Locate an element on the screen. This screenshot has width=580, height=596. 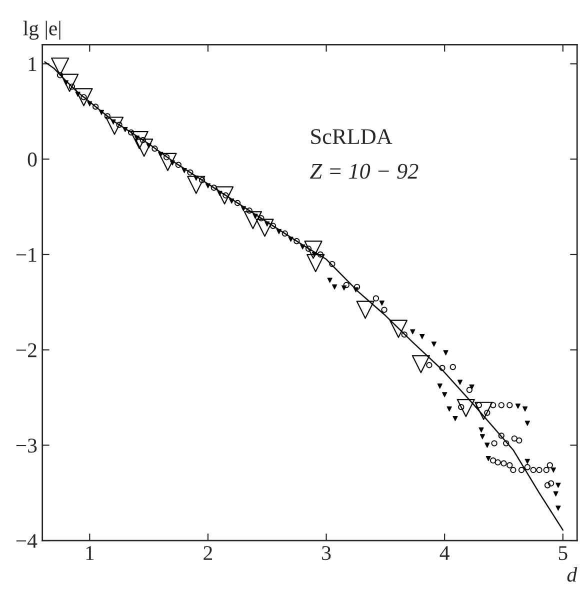
annotation: ScRLDA is located at coordinates (351, 136).